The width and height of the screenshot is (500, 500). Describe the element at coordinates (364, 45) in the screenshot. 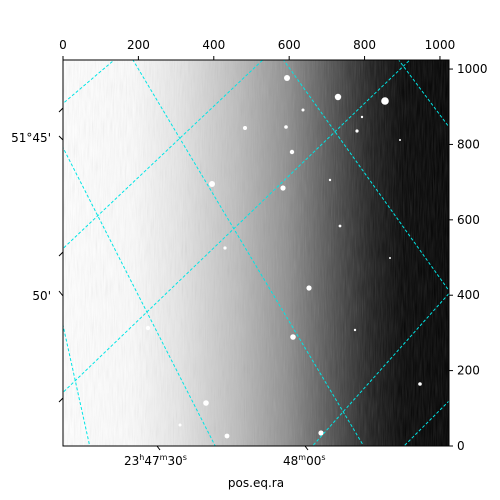

I see `top-tick-label-800: 800` at that location.